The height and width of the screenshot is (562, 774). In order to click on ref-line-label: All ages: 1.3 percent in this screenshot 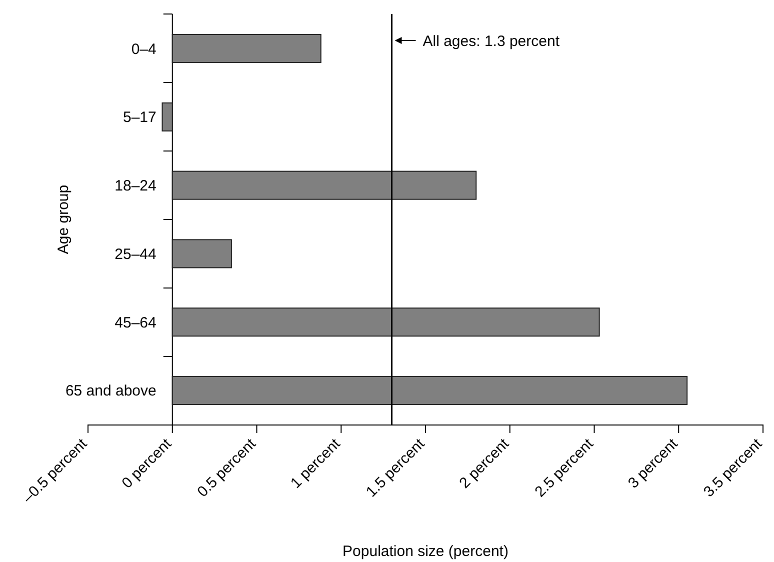, I will do `click(491, 41)`.